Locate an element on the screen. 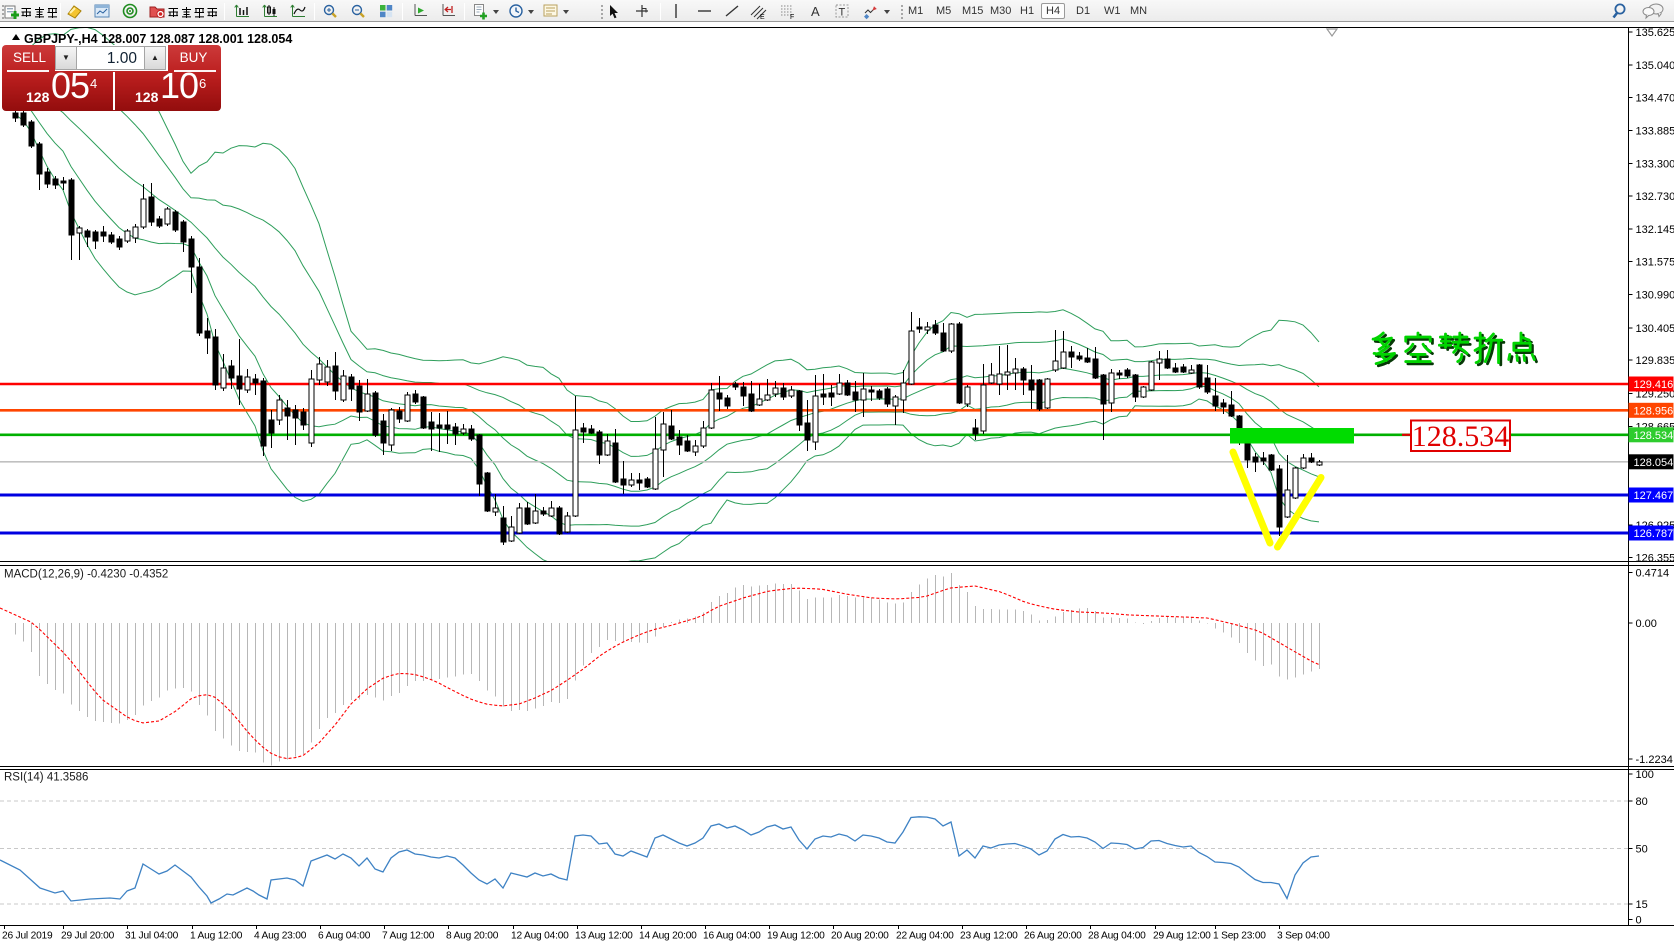  svg-text: 133.300 is located at coordinates (1655, 165).